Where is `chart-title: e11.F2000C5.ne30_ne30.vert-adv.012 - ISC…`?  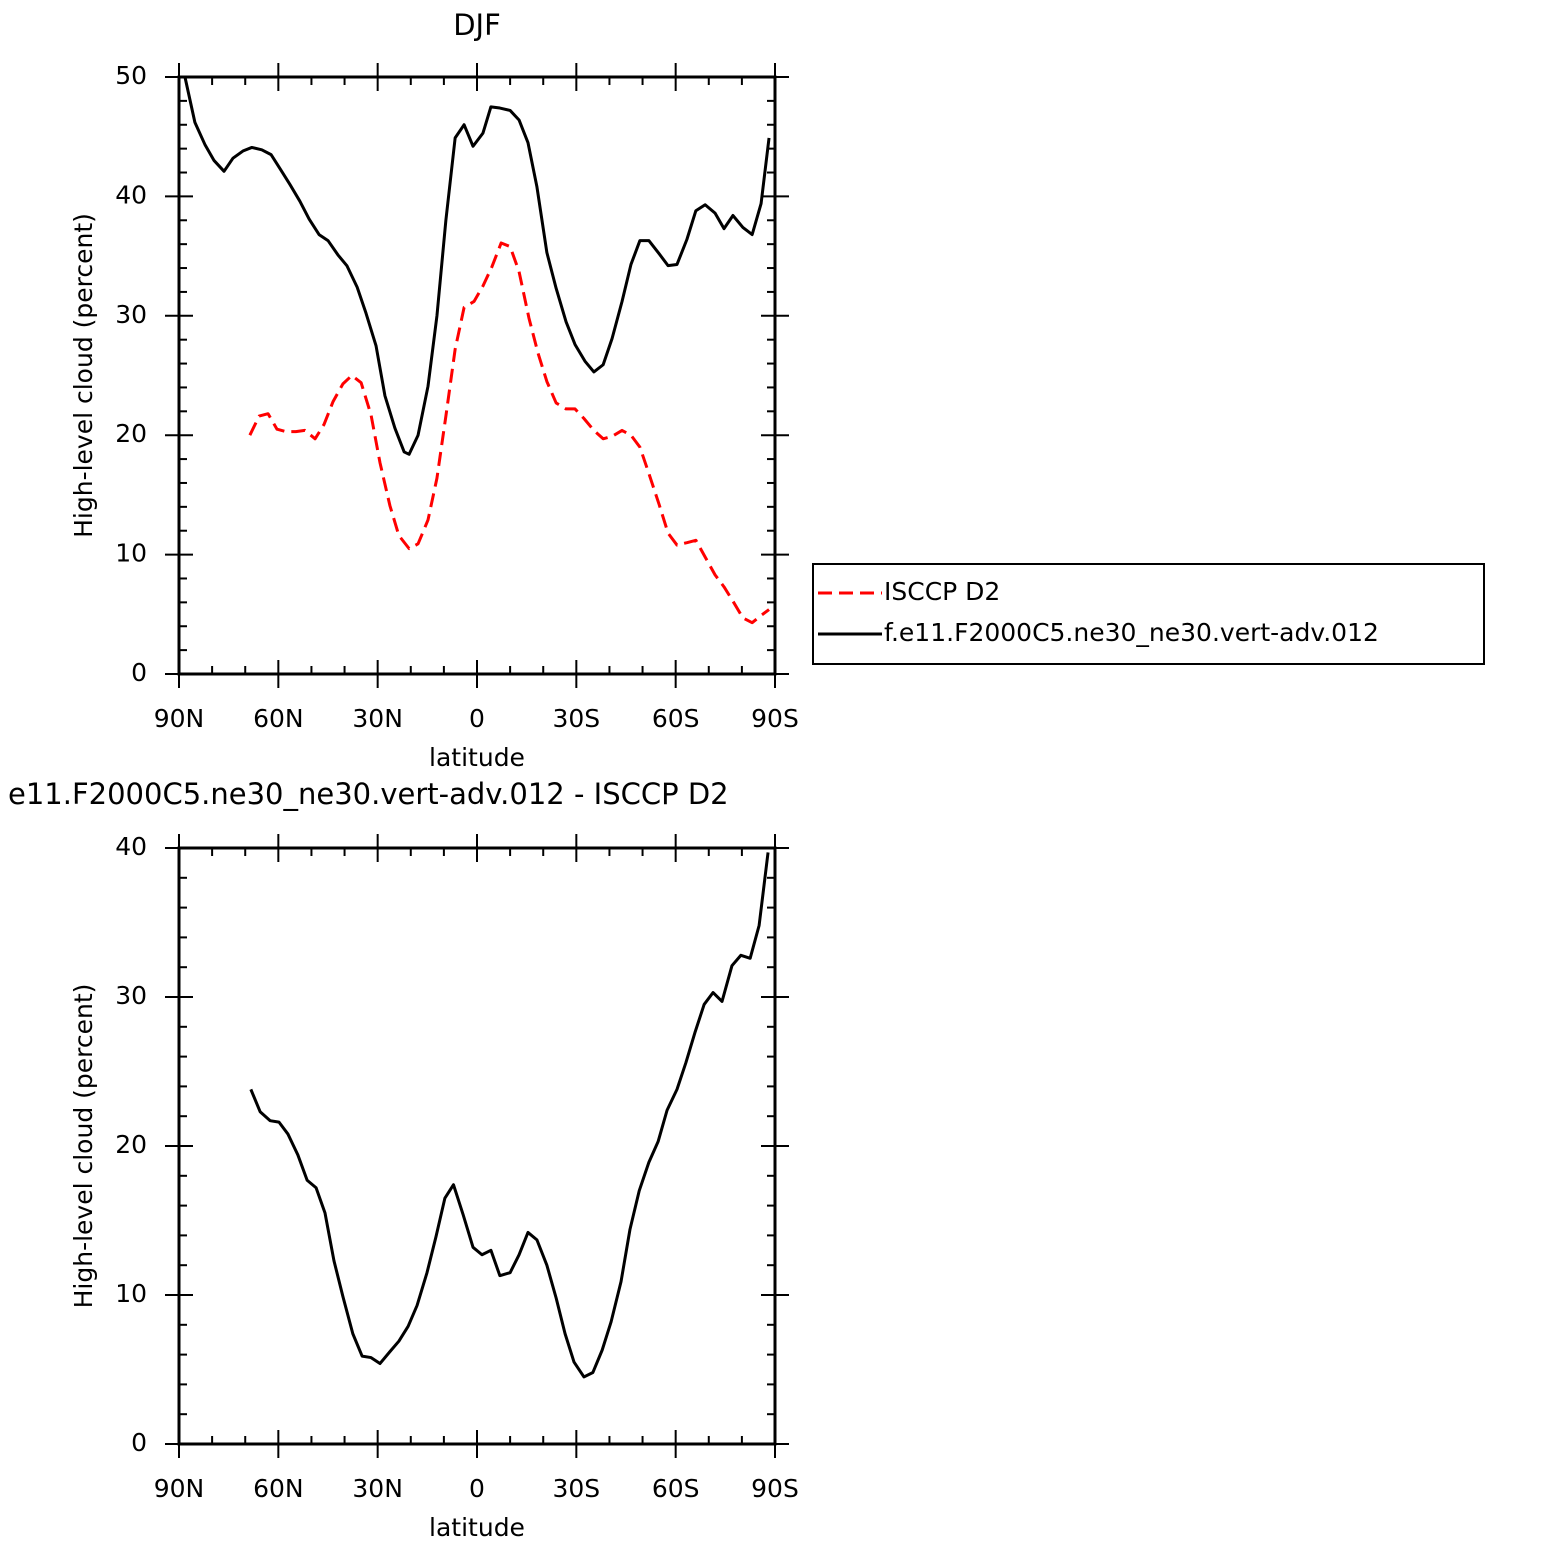
chart-title: e11.F2000C5.ne30_ne30.vert-adv.012 - ISC… is located at coordinates (368, 794).